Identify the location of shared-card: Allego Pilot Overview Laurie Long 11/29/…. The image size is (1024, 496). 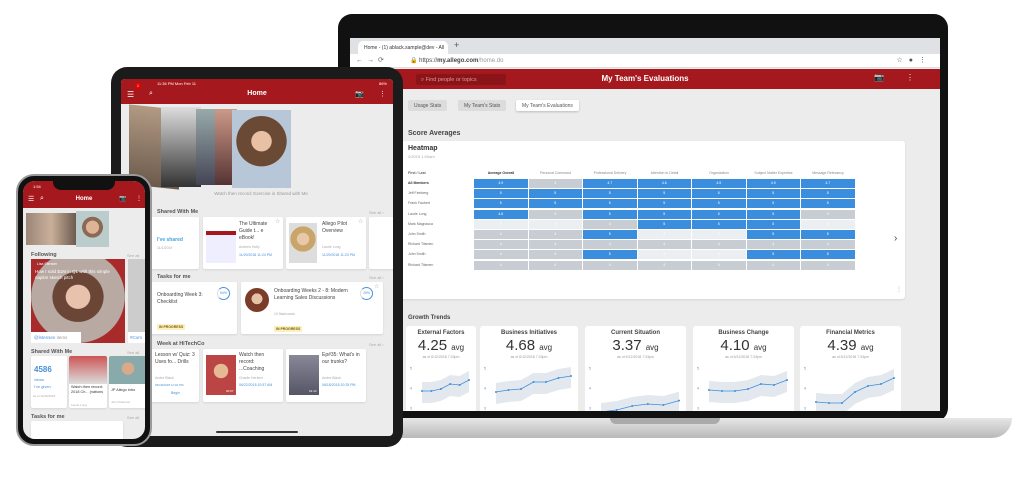
(326, 243).